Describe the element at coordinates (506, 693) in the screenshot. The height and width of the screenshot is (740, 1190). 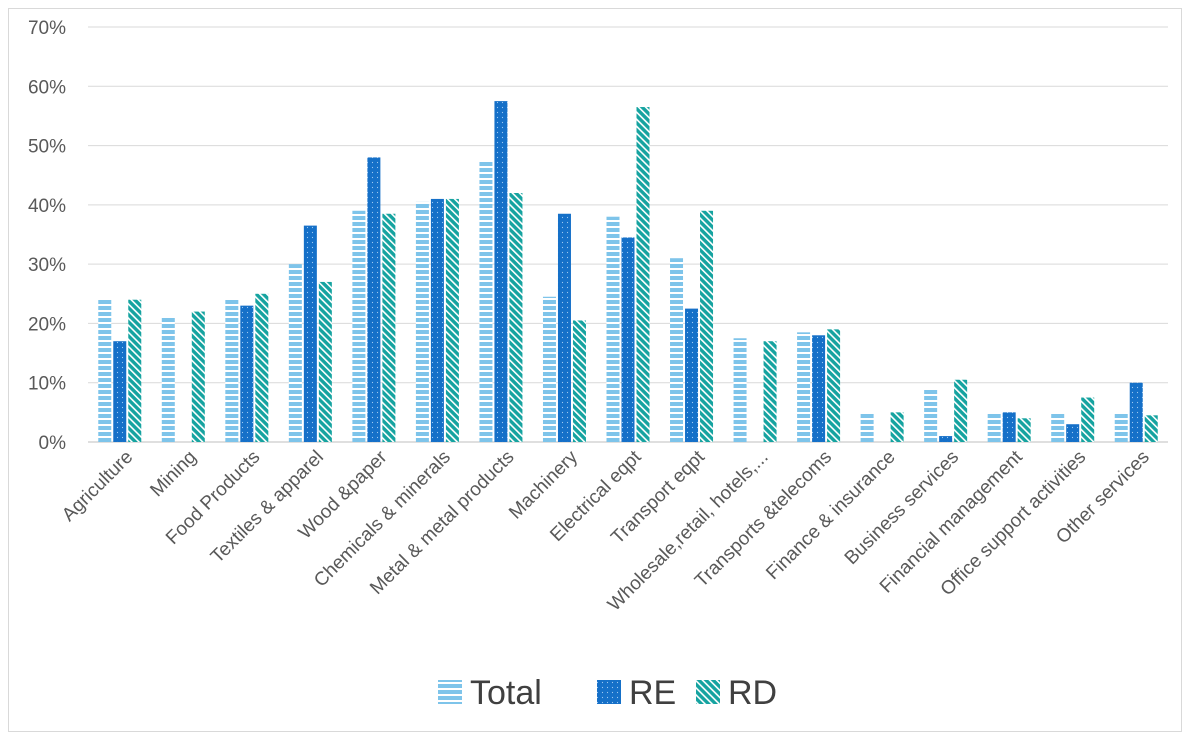
I see `legend-label-total: Total` at that location.